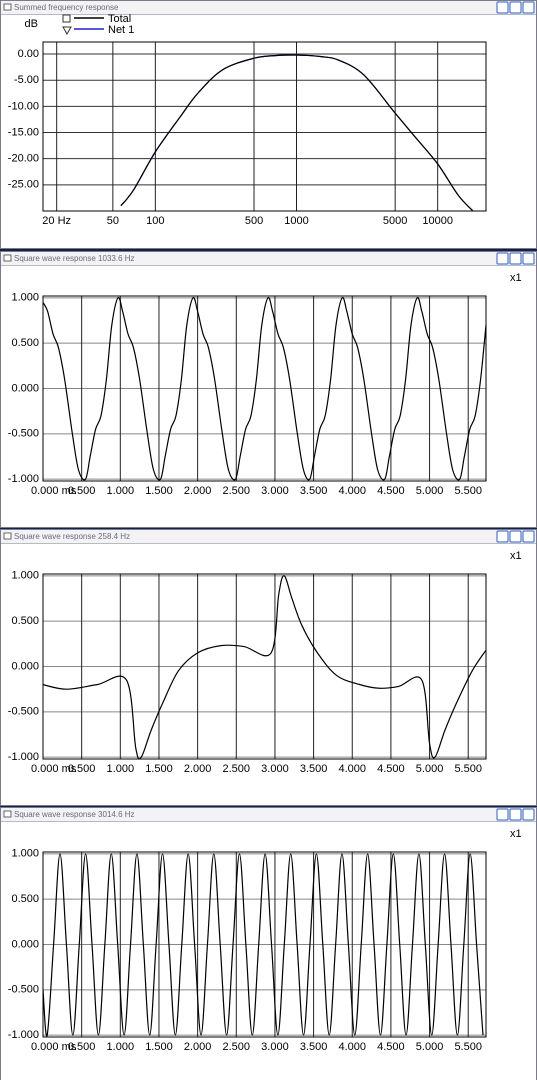 The width and height of the screenshot is (537, 1080). What do you see at coordinates (119, 19) in the screenshot?
I see `legend-label: Total` at bounding box center [119, 19].